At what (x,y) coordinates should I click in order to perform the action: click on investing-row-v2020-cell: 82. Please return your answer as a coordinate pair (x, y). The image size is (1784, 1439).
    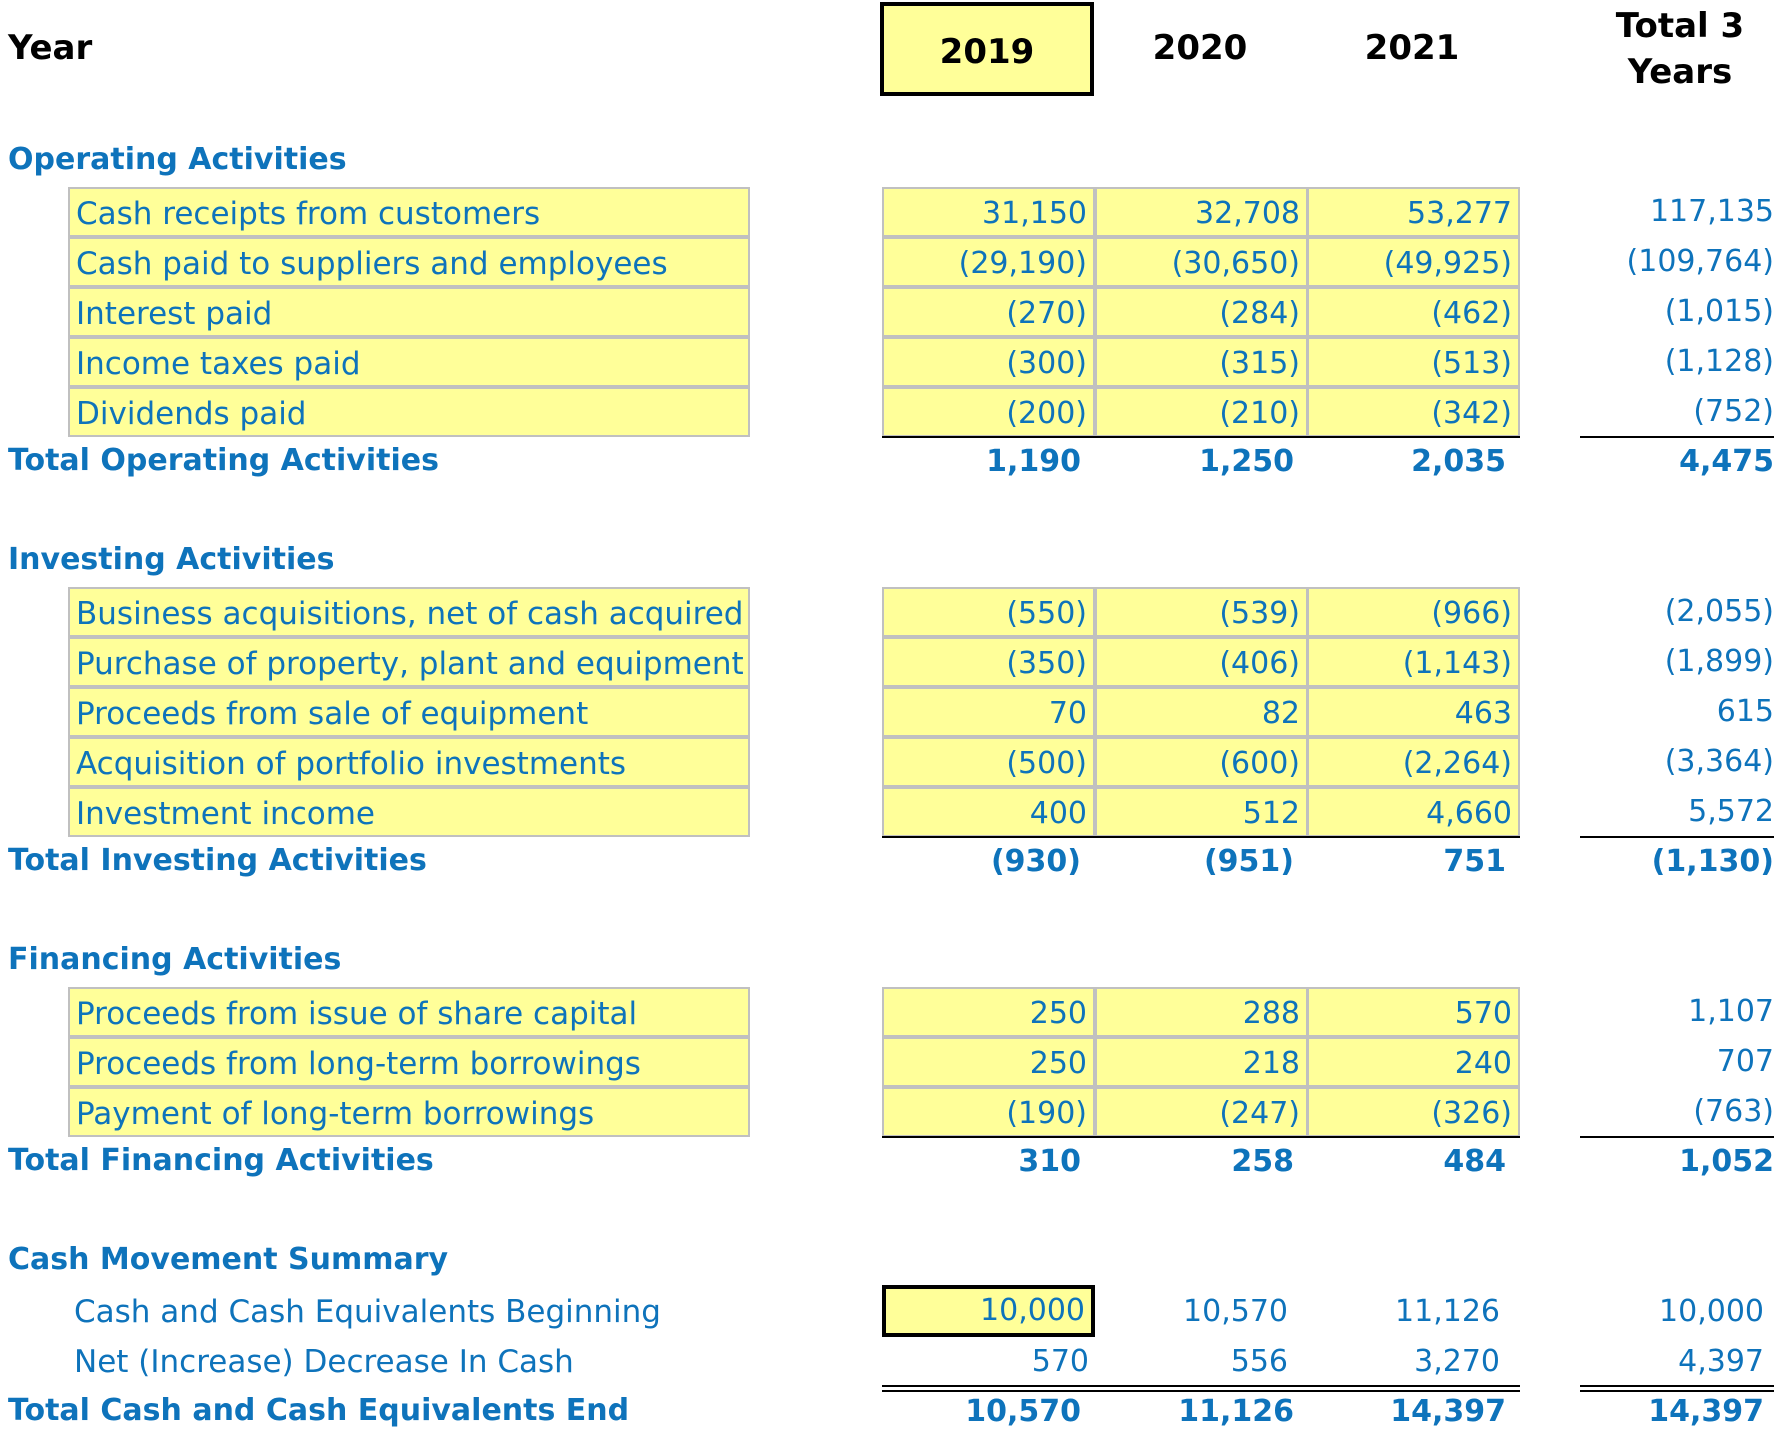
    Looking at the image, I should click on (1201, 712).